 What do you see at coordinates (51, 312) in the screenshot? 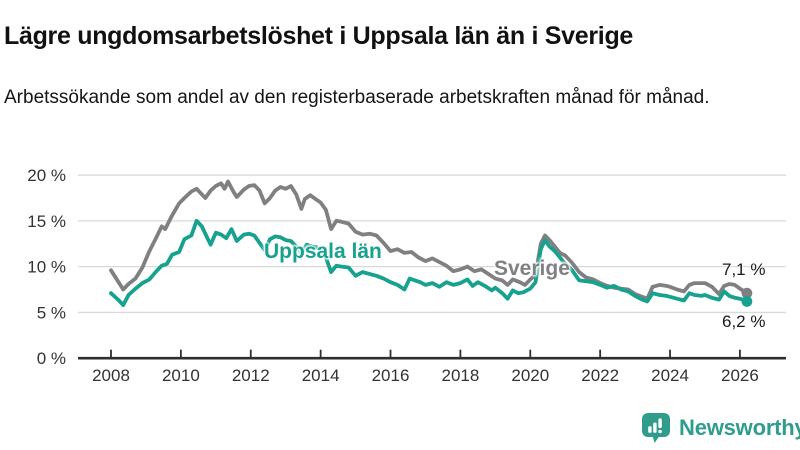
I see `y-tick-label-5: 5 %` at bounding box center [51, 312].